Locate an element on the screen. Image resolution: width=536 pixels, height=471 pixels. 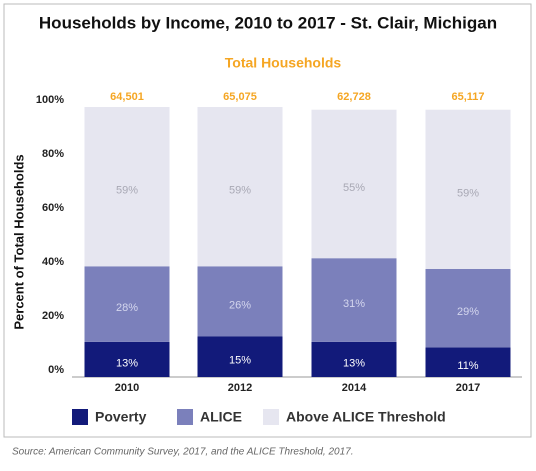
x-tick-label: 2012 is located at coordinates (240, 388).